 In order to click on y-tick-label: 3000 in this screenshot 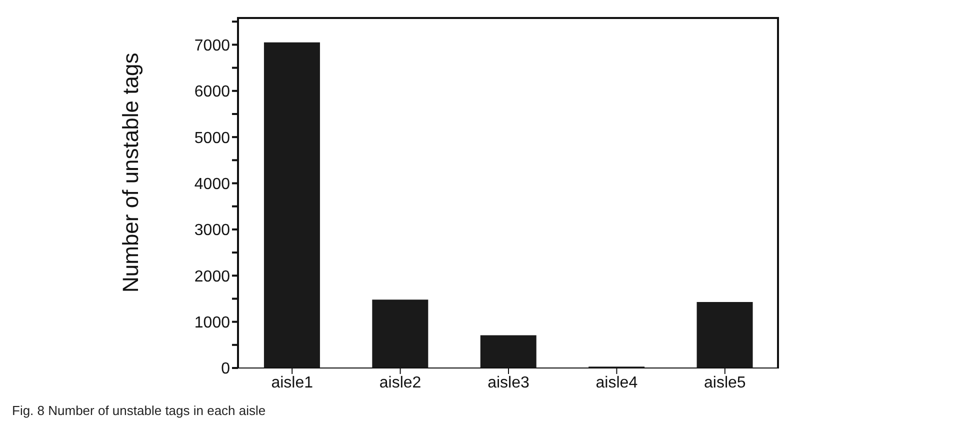, I will do `click(212, 231)`.